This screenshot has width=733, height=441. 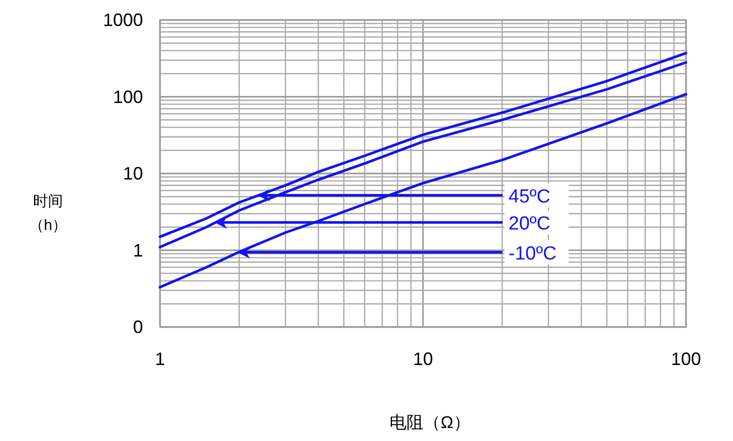 I want to click on y-tick-label: 100, so click(x=127, y=96).